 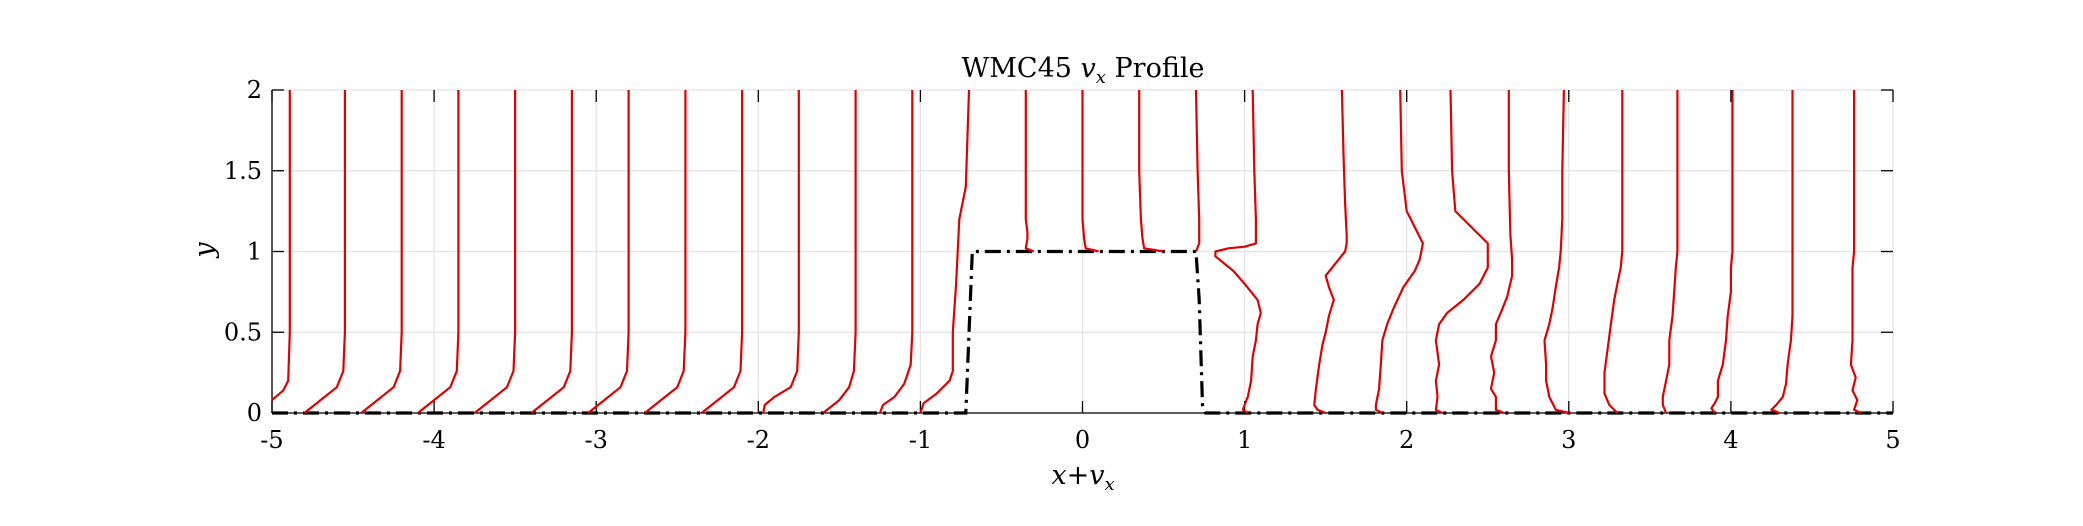 I want to click on x-tick-label-3: -2, so click(x=758, y=440).